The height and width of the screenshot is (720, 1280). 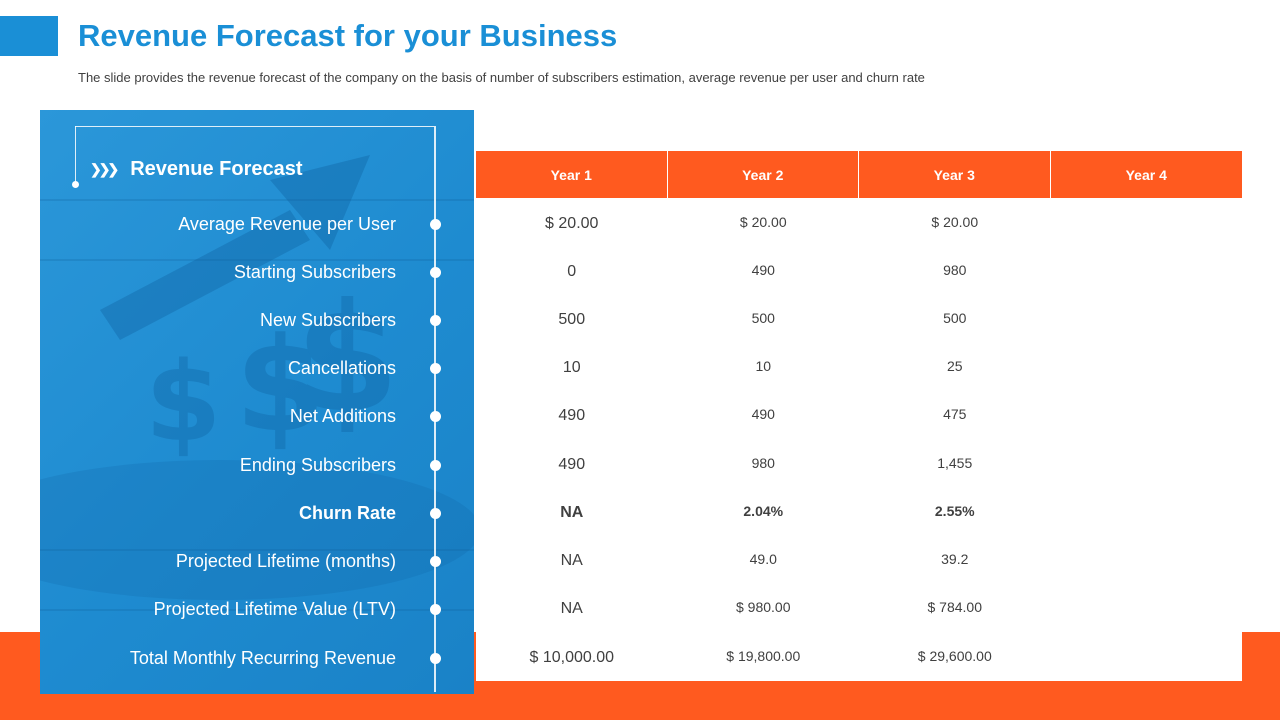 I want to click on title-accent-bar, so click(x=29, y=36).